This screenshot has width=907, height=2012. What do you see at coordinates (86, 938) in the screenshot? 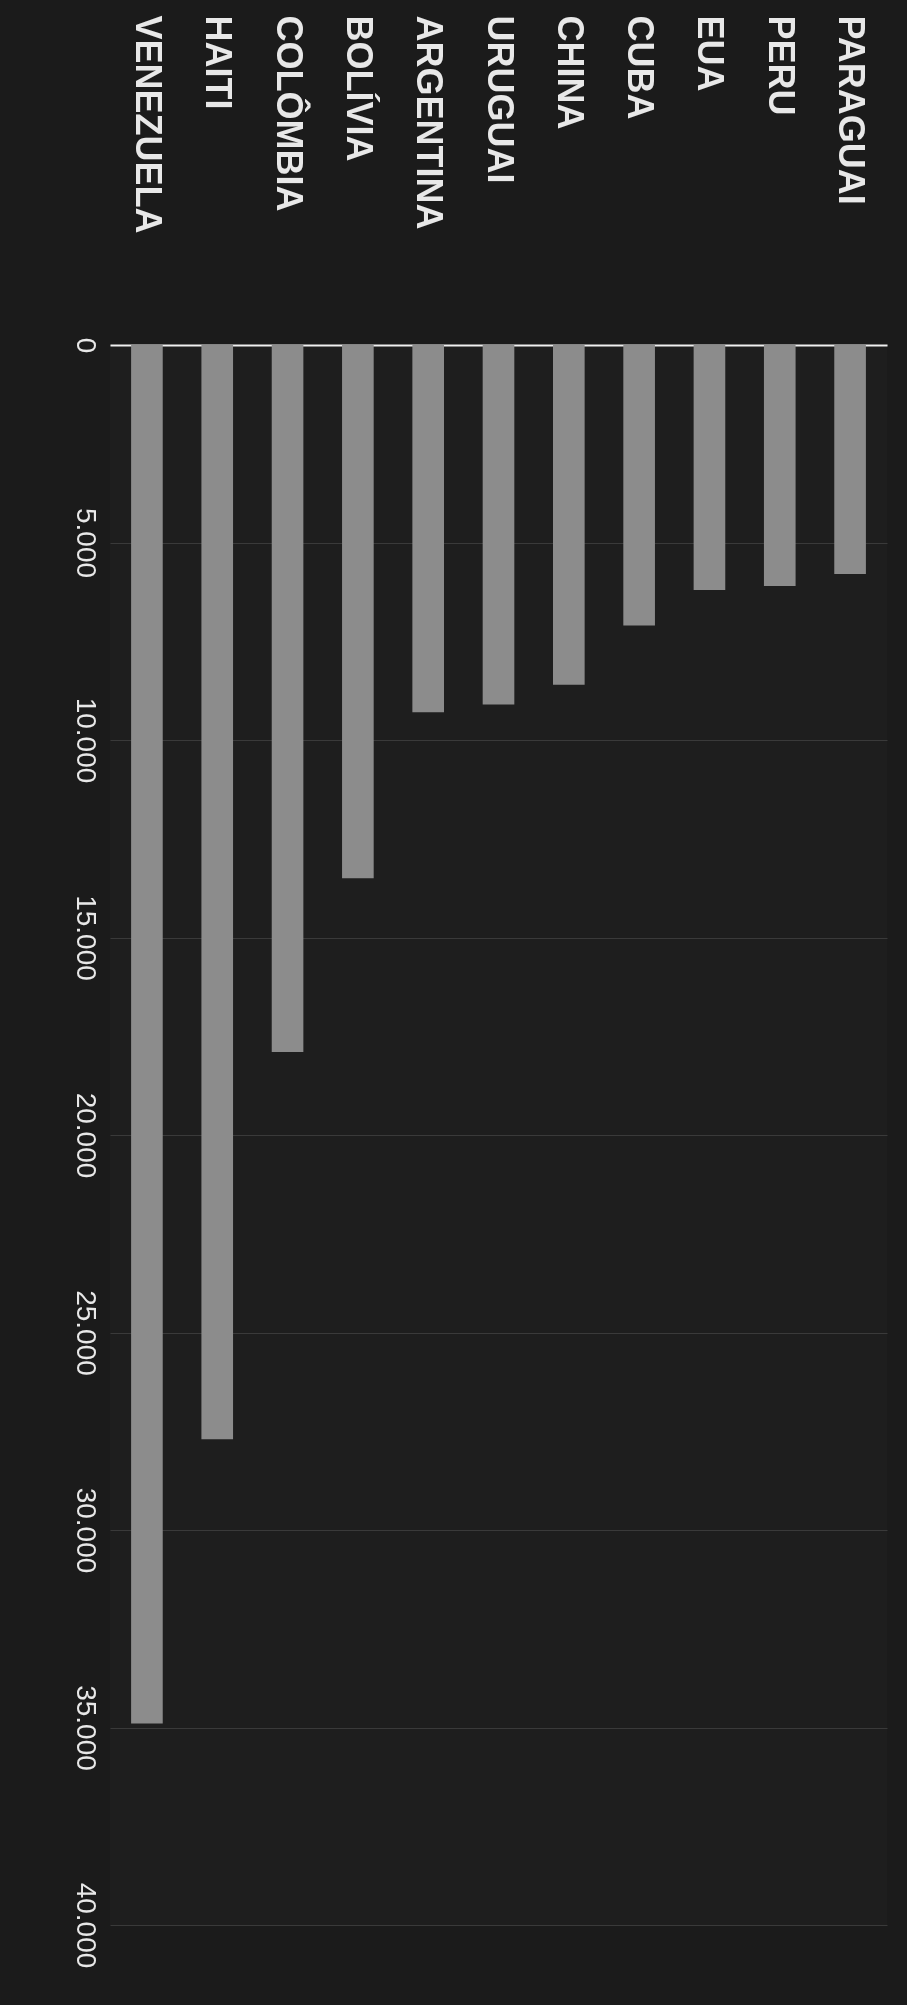
I see `y-tick-label: 15.000` at bounding box center [86, 938].